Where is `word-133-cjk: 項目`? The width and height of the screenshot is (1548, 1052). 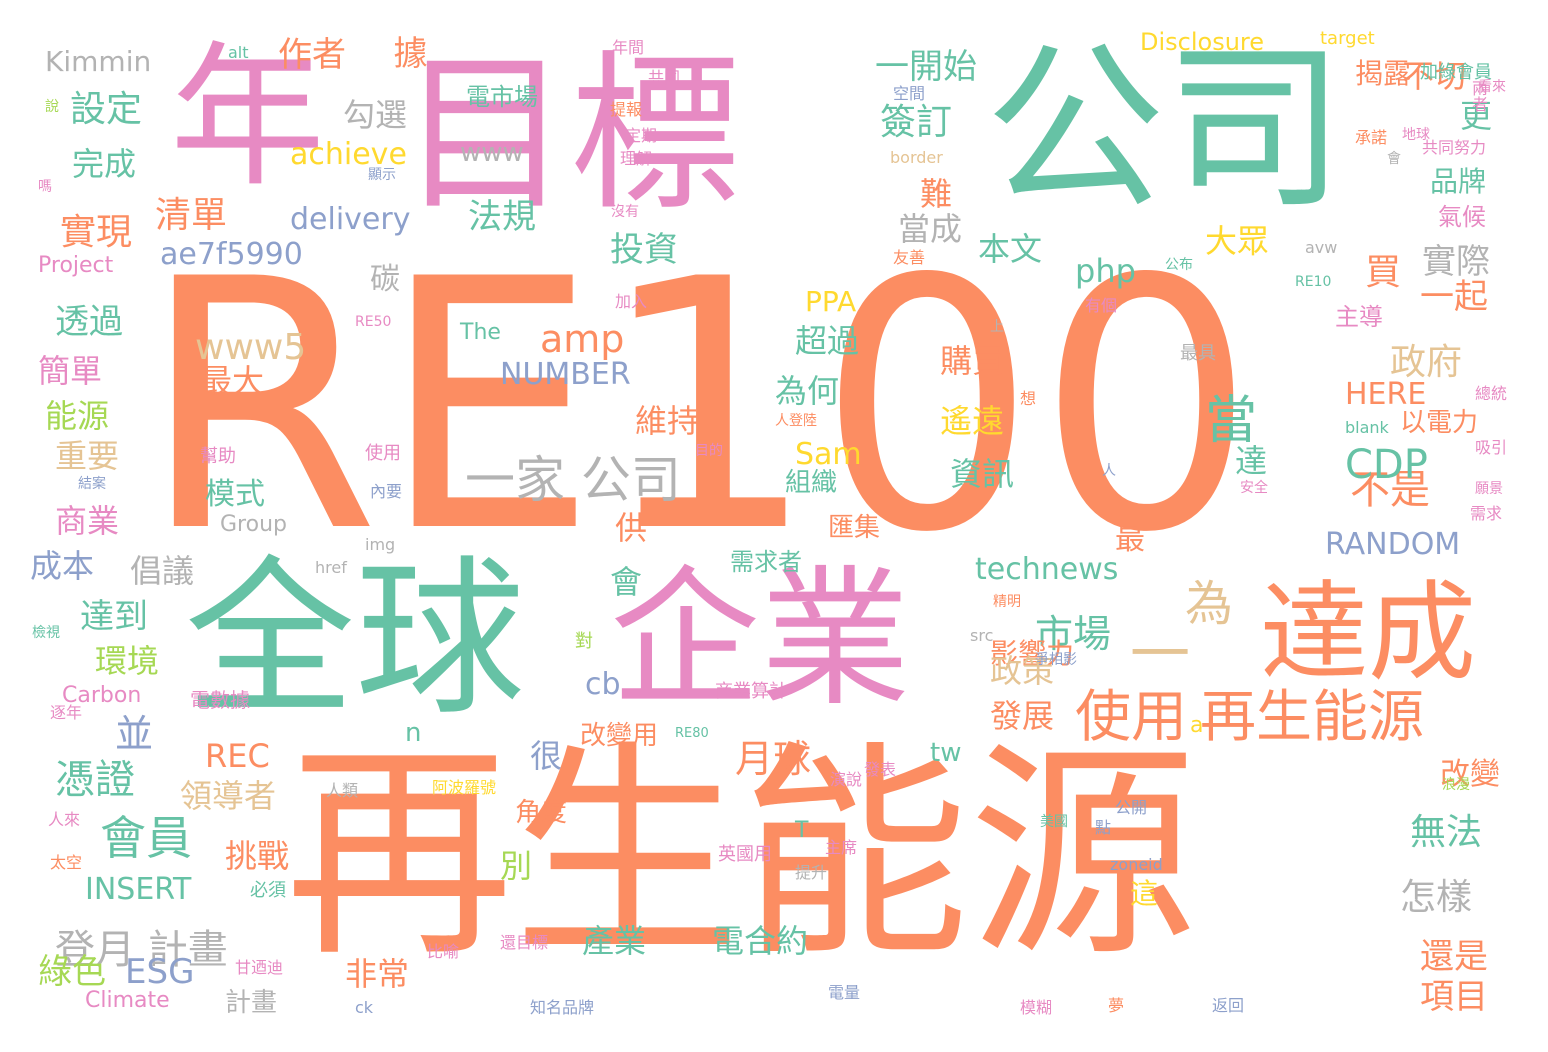 word-133-cjk: 項目 is located at coordinates (1454, 997).